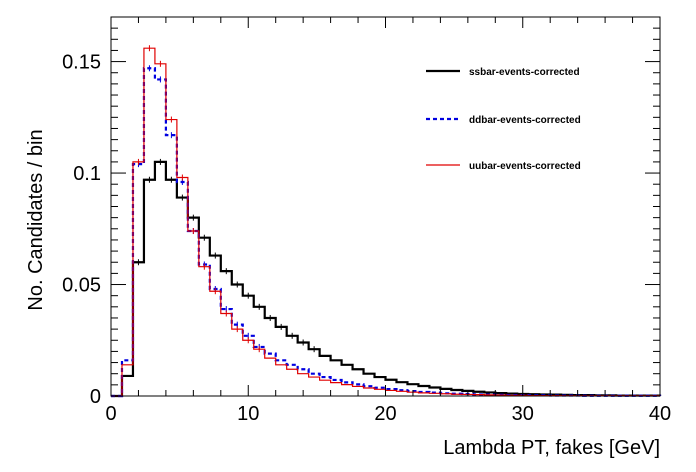 This screenshot has width=696, height=472. Describe the element at coordinates (525, 120) in the screenshot. I see `legend-entry: ddbar-events-corrected` at that location.